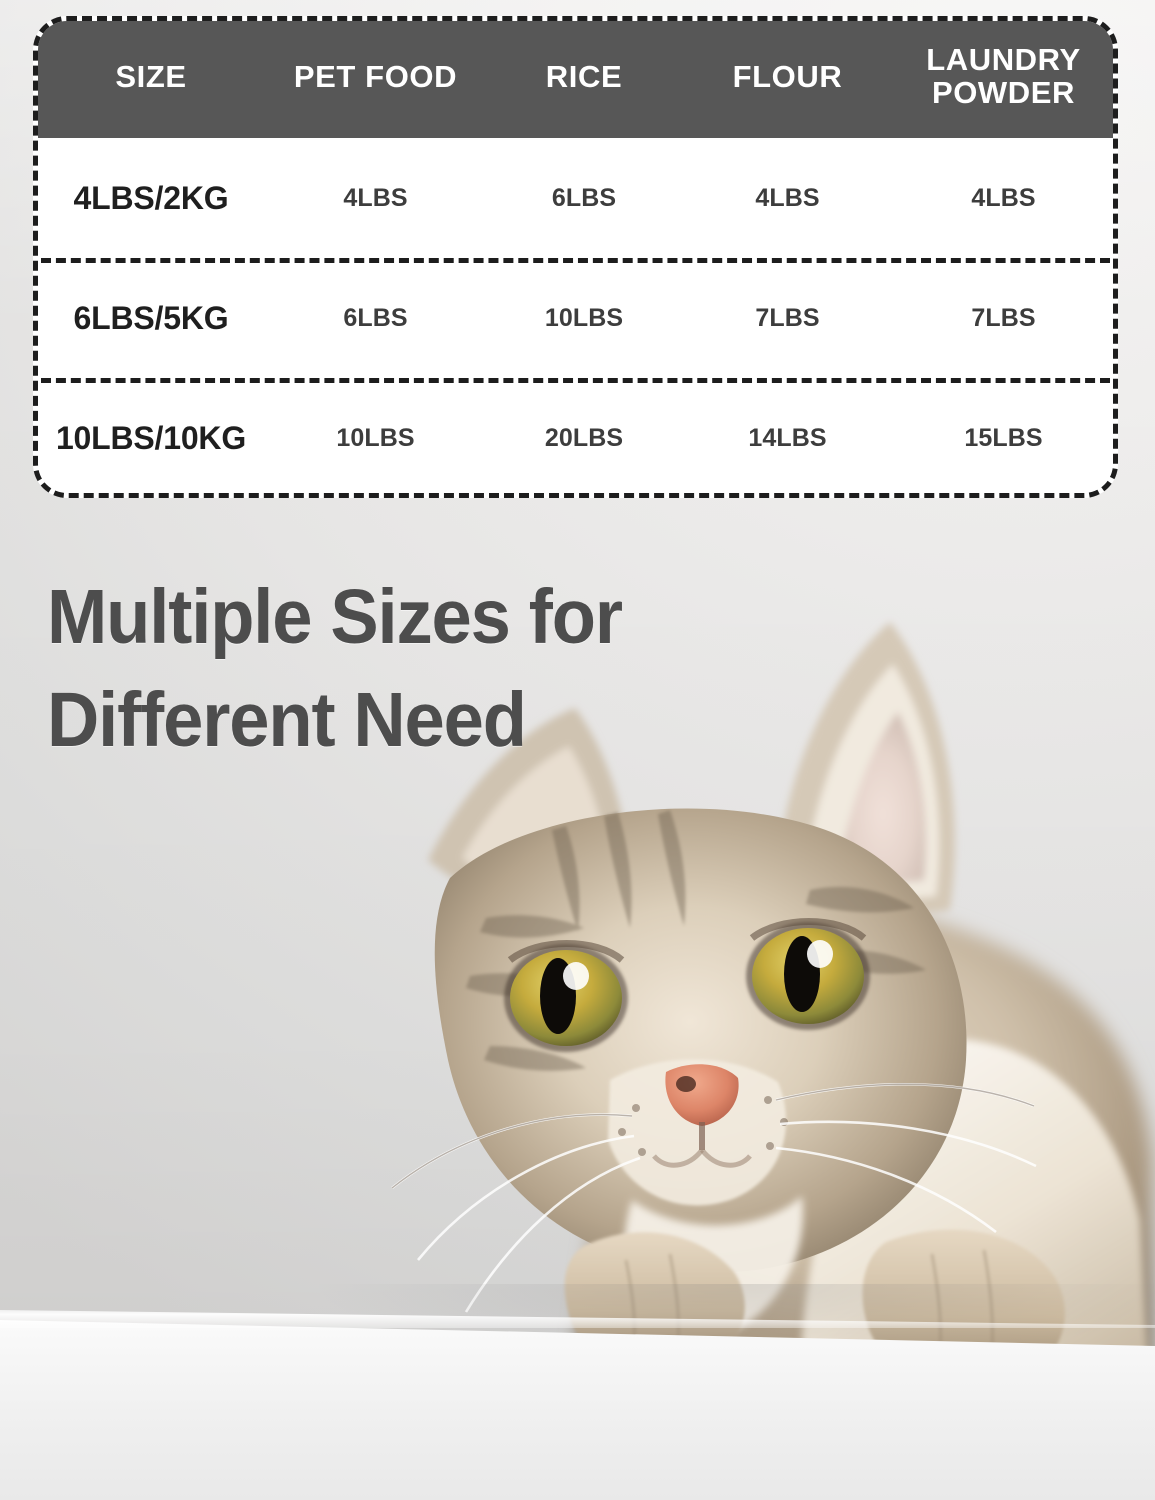  Describe the element at coordinates (151, 317) in the screenshot. I see `cell-size: 6LBS/5KG` at that location.